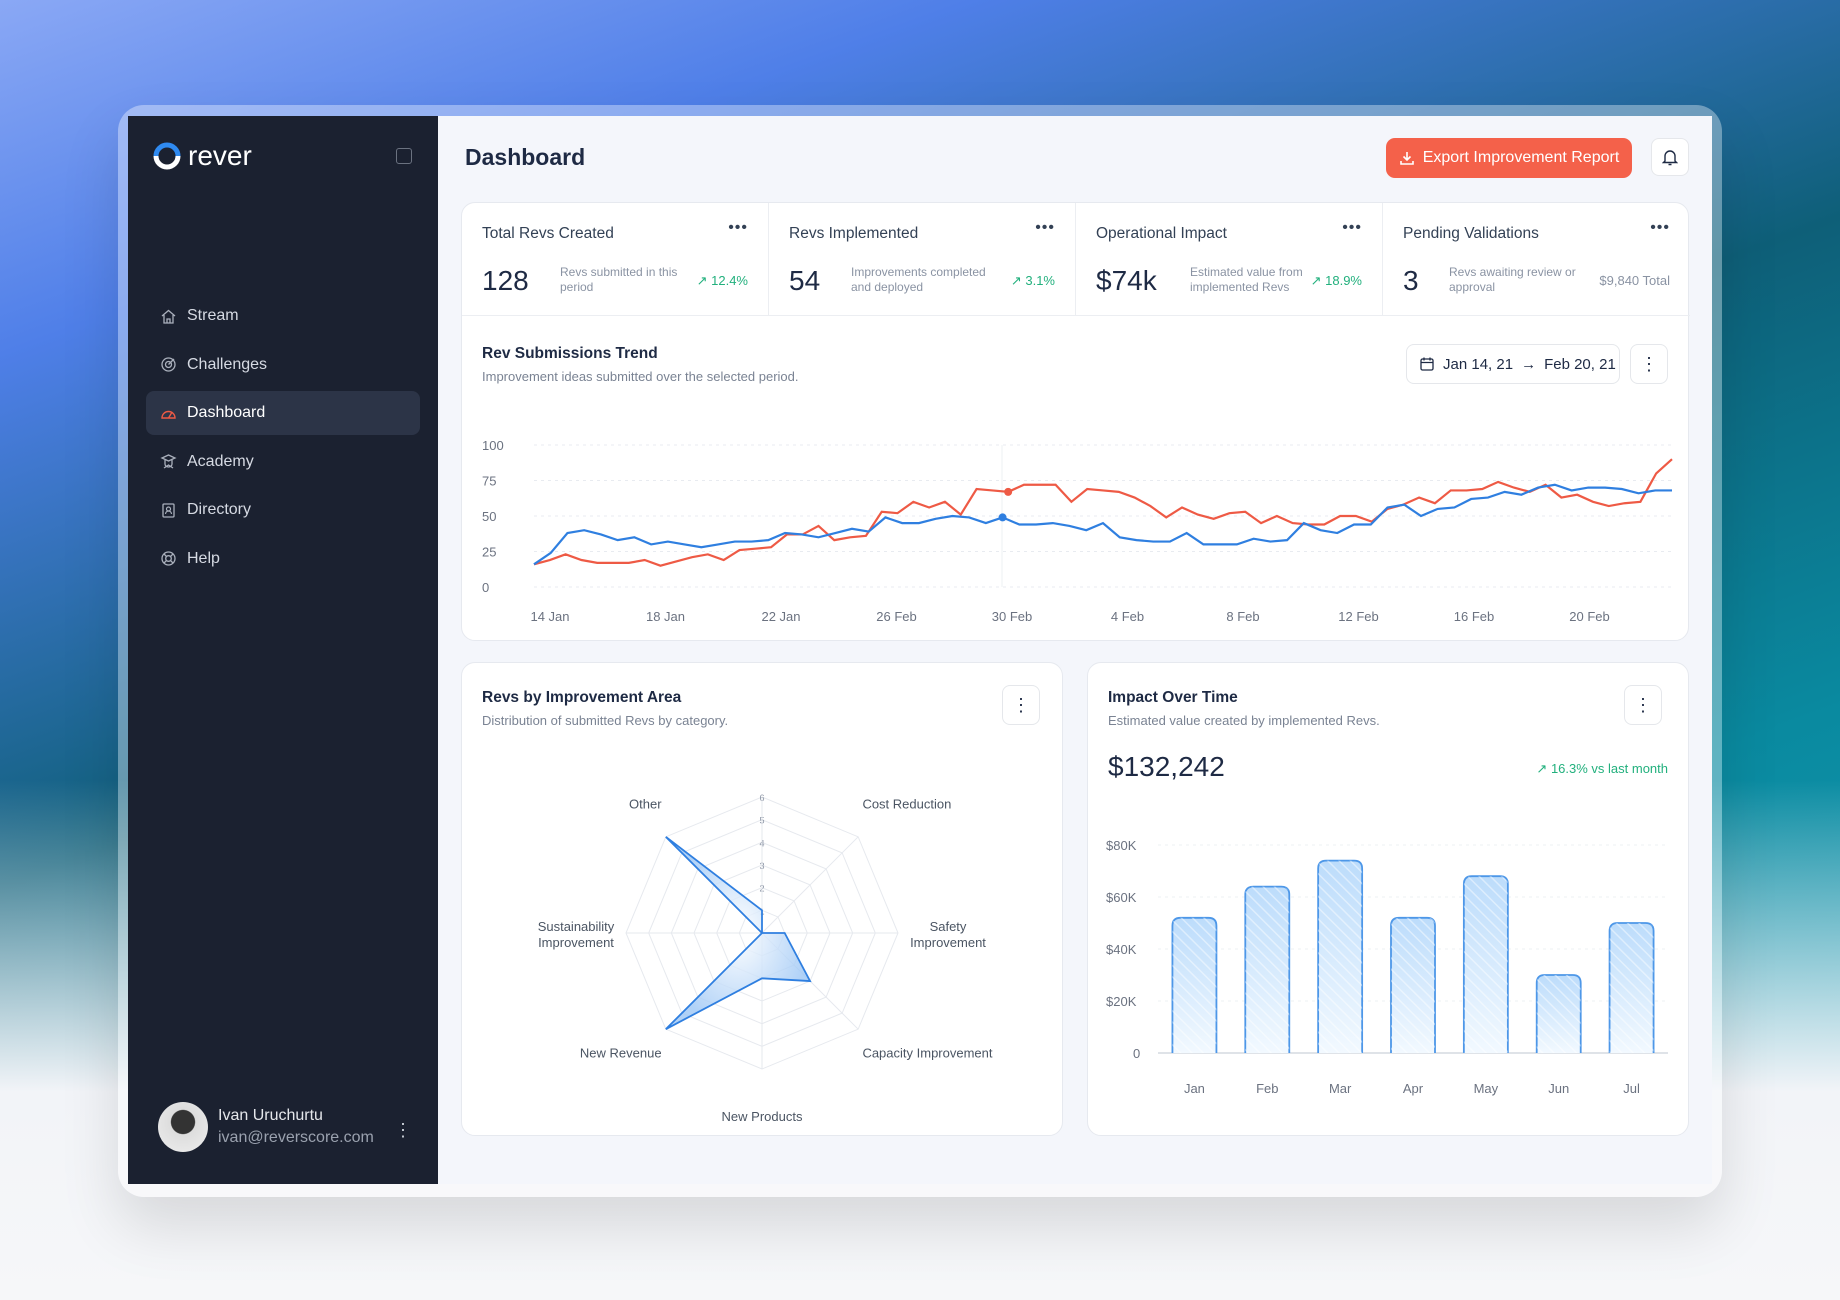  Describe the element at coordinates (404, 156) in the screenshot. I see `collapse-sidebar-icon` at that location.